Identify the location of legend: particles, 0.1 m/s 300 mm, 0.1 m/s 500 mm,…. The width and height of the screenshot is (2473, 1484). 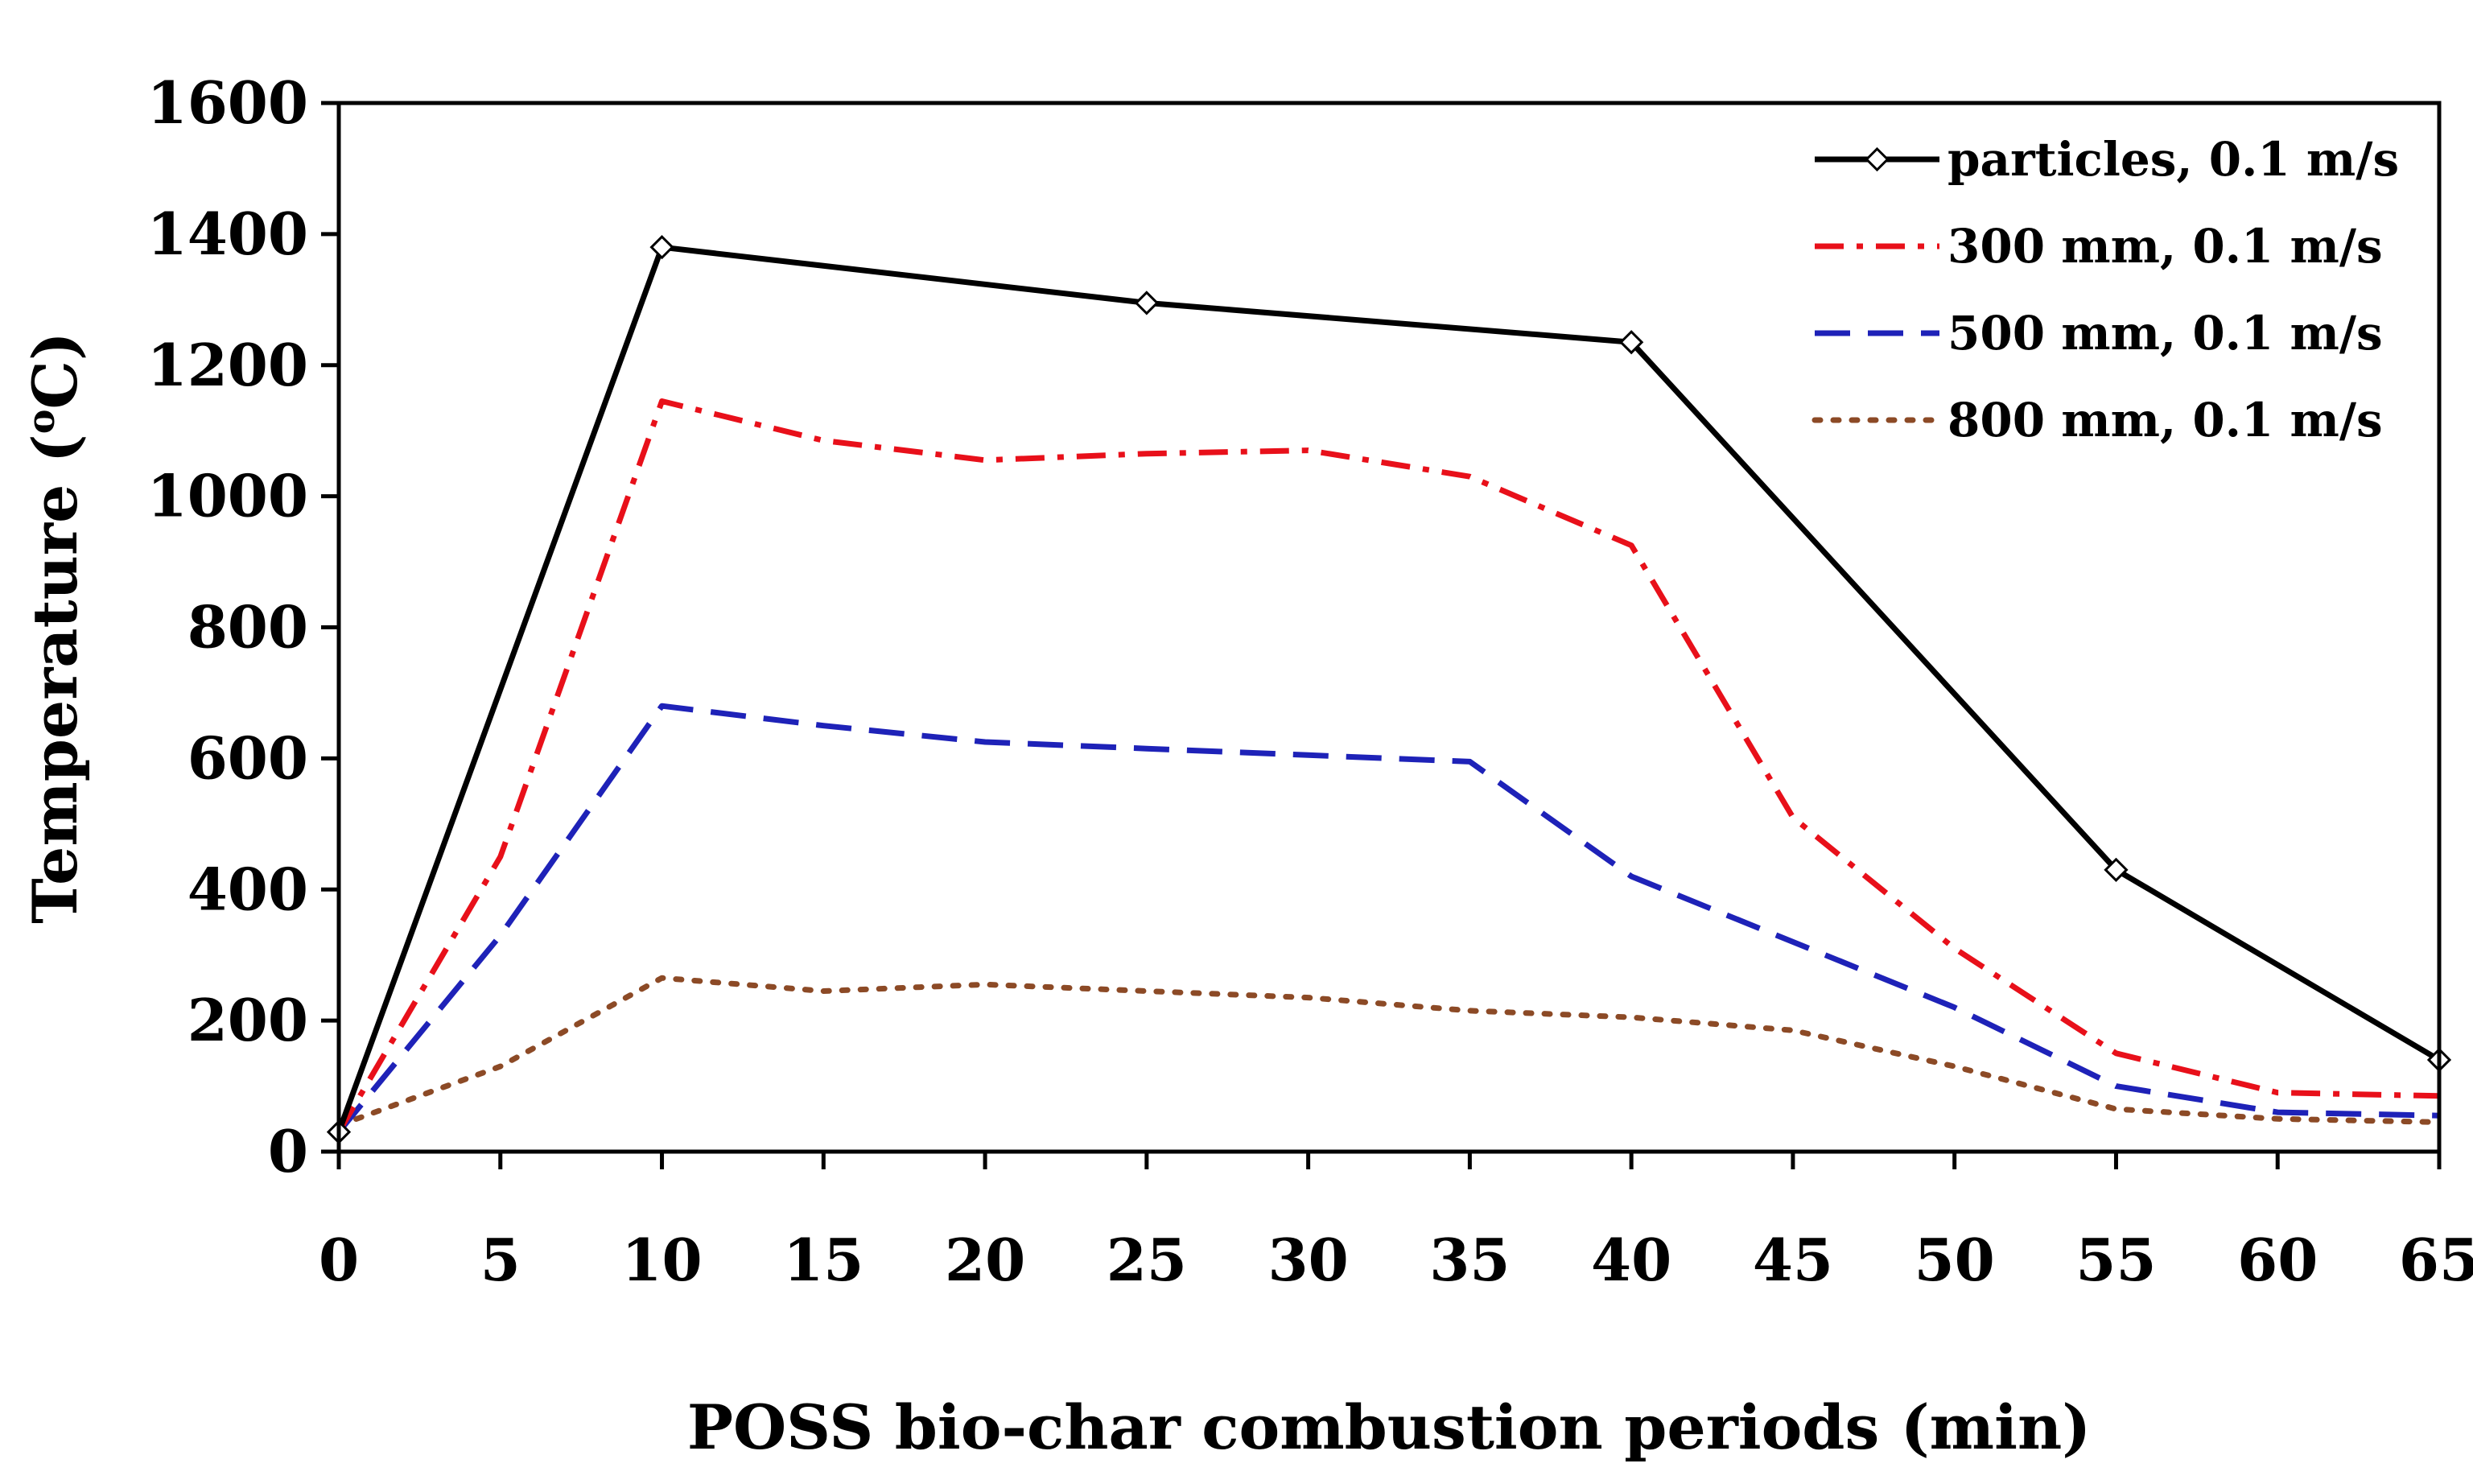
(2105, 290).